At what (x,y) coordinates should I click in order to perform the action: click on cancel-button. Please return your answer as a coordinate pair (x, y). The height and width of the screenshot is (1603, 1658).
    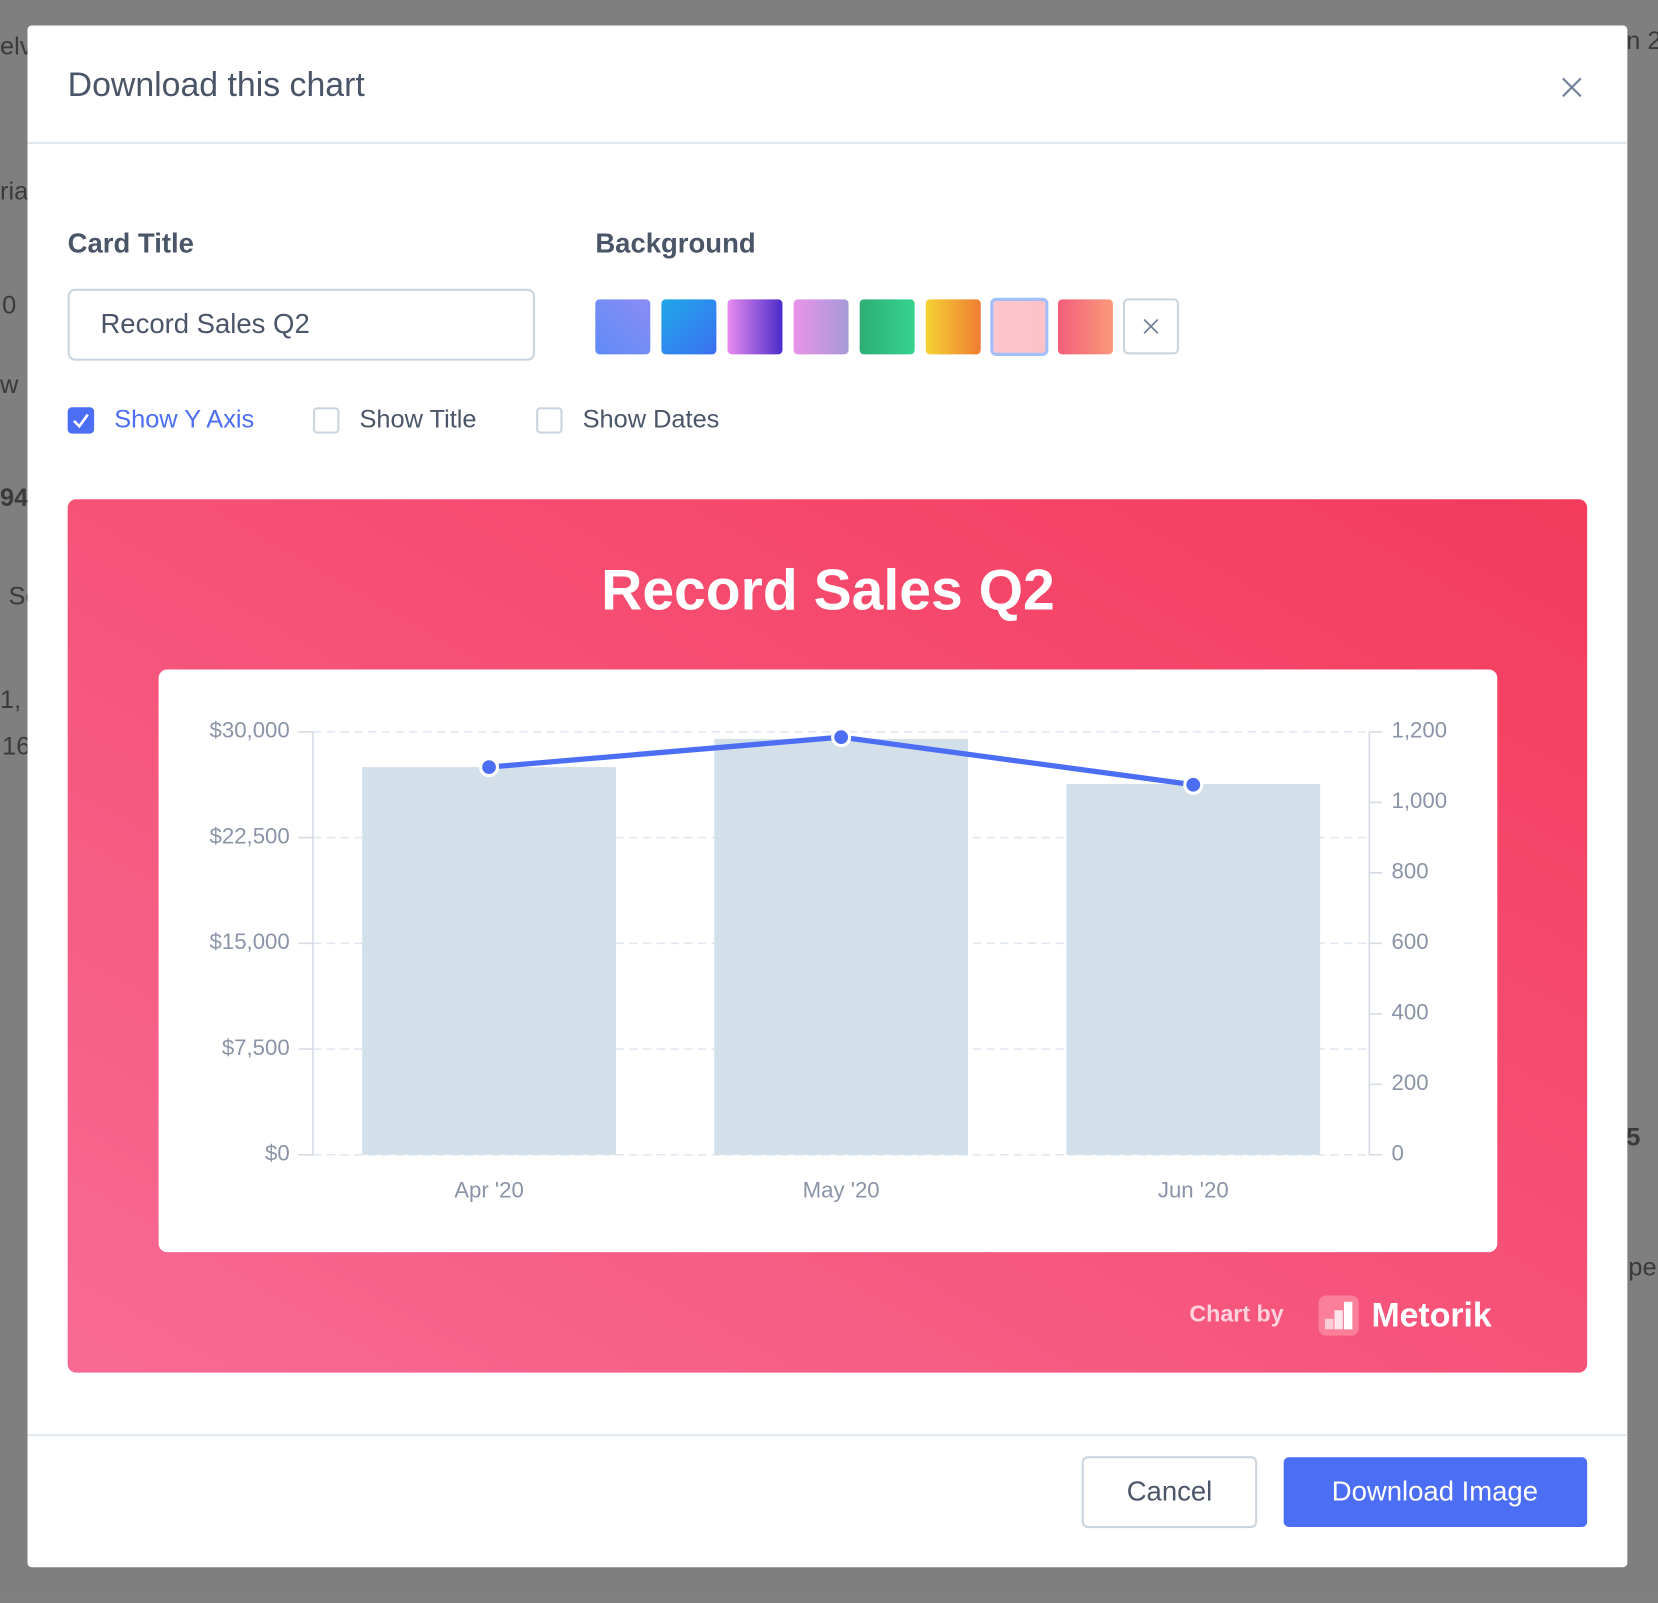
    Looking at the image, I should click on (1169, 1492).